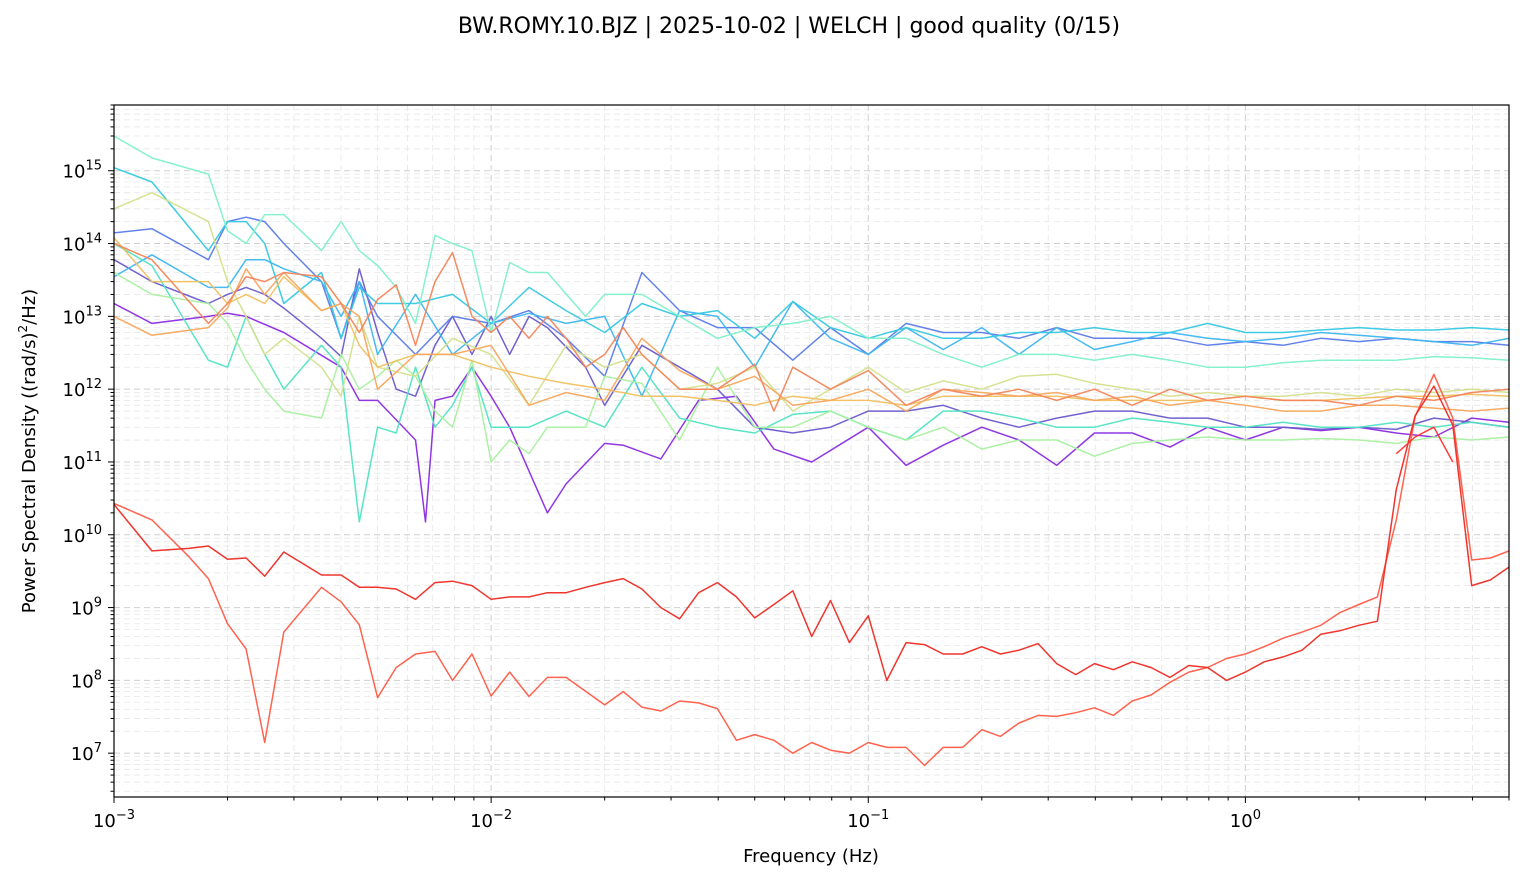 Image resolution: width=1523 pixels, height=881 pixels. Describe the element at coordinates (82, 316) in the screenshot. I see `y-tick-label: 10¹³` at that location.